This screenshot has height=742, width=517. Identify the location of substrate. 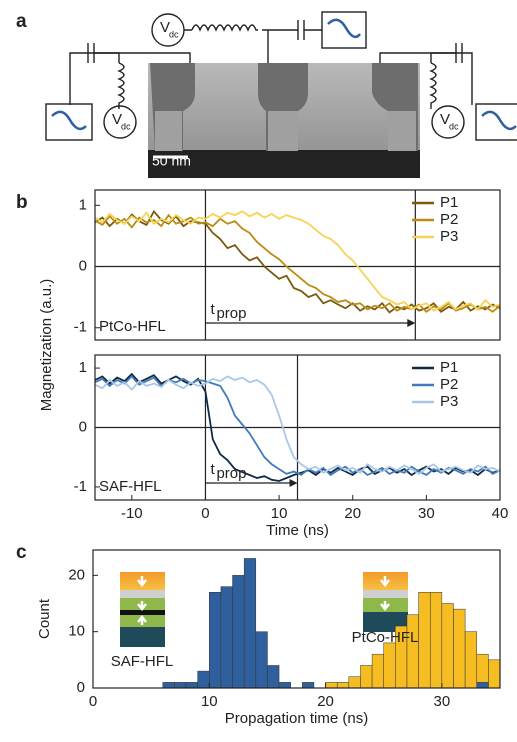
(284, 164).